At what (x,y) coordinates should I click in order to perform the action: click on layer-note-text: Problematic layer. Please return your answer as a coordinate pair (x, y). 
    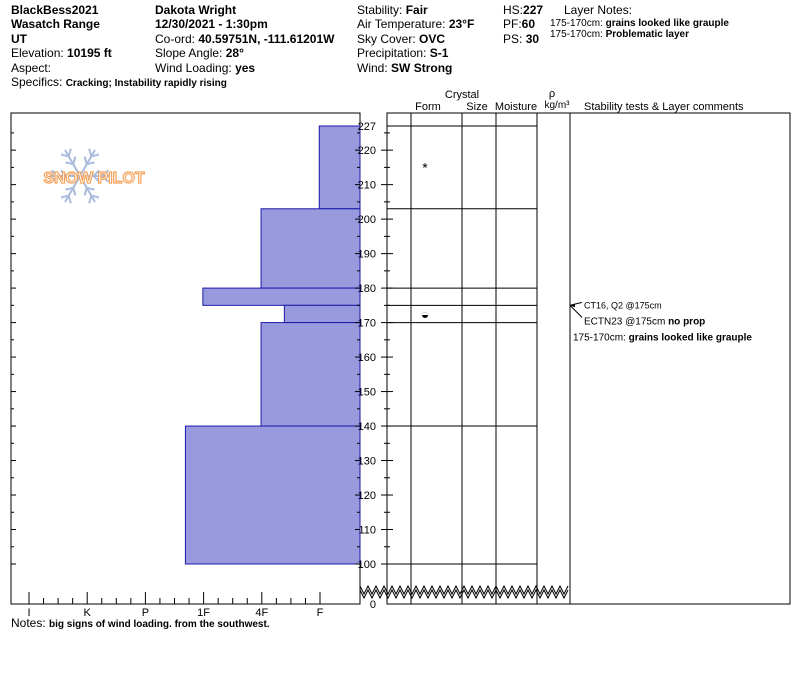
    Looking at the image, I should click on (647, 34).